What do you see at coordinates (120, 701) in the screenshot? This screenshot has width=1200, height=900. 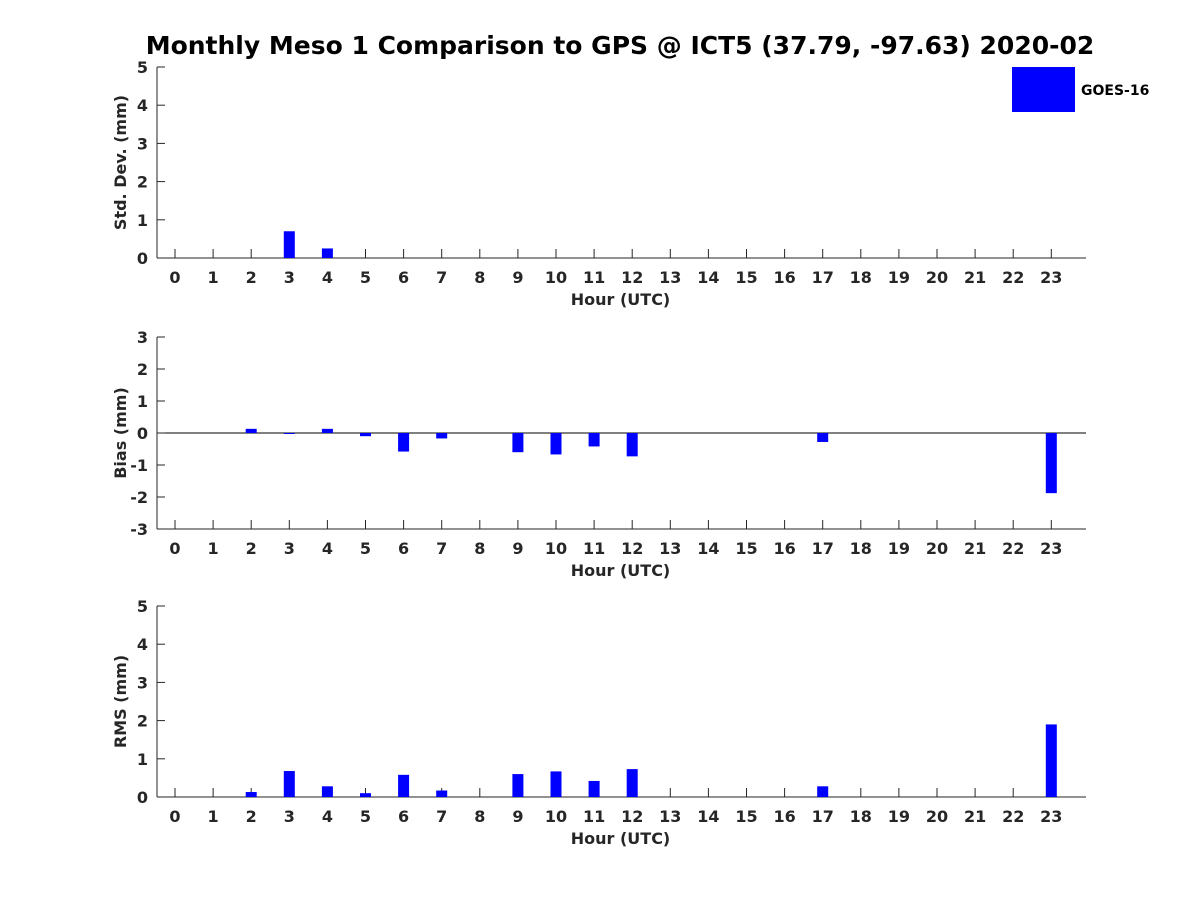 I see `y-axis-label: RMS (mm)` at bounding box center [120, 701].